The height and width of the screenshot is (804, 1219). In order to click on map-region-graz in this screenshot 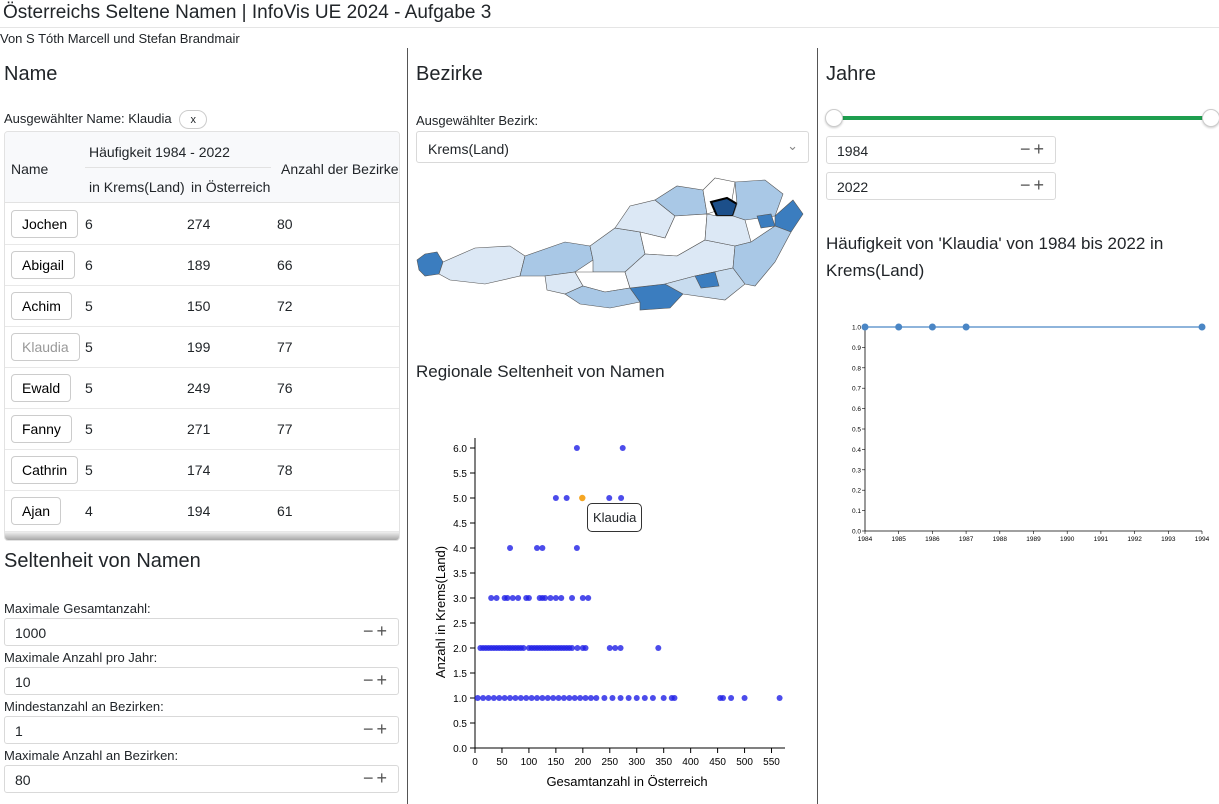, I will do `click(707, 280)`.